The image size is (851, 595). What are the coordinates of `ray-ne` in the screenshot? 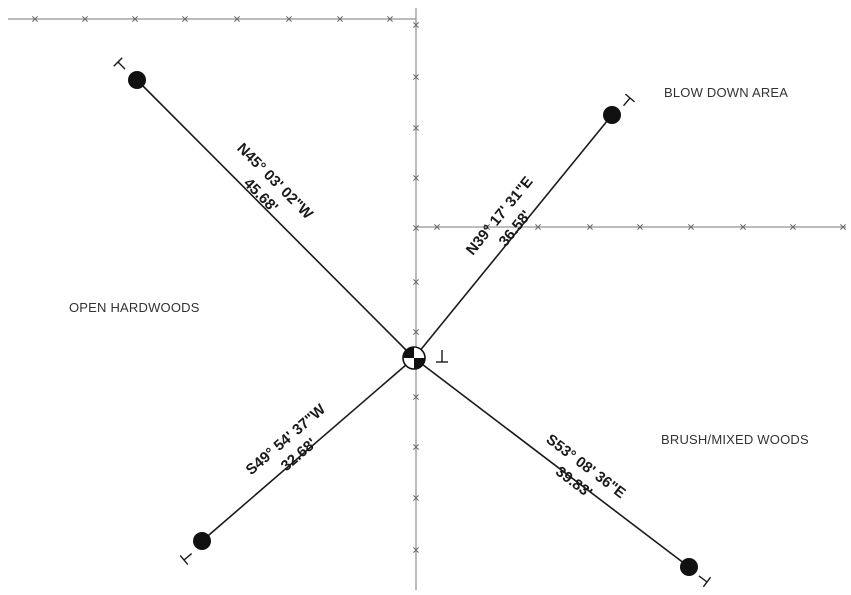 It's located at (513, 236).